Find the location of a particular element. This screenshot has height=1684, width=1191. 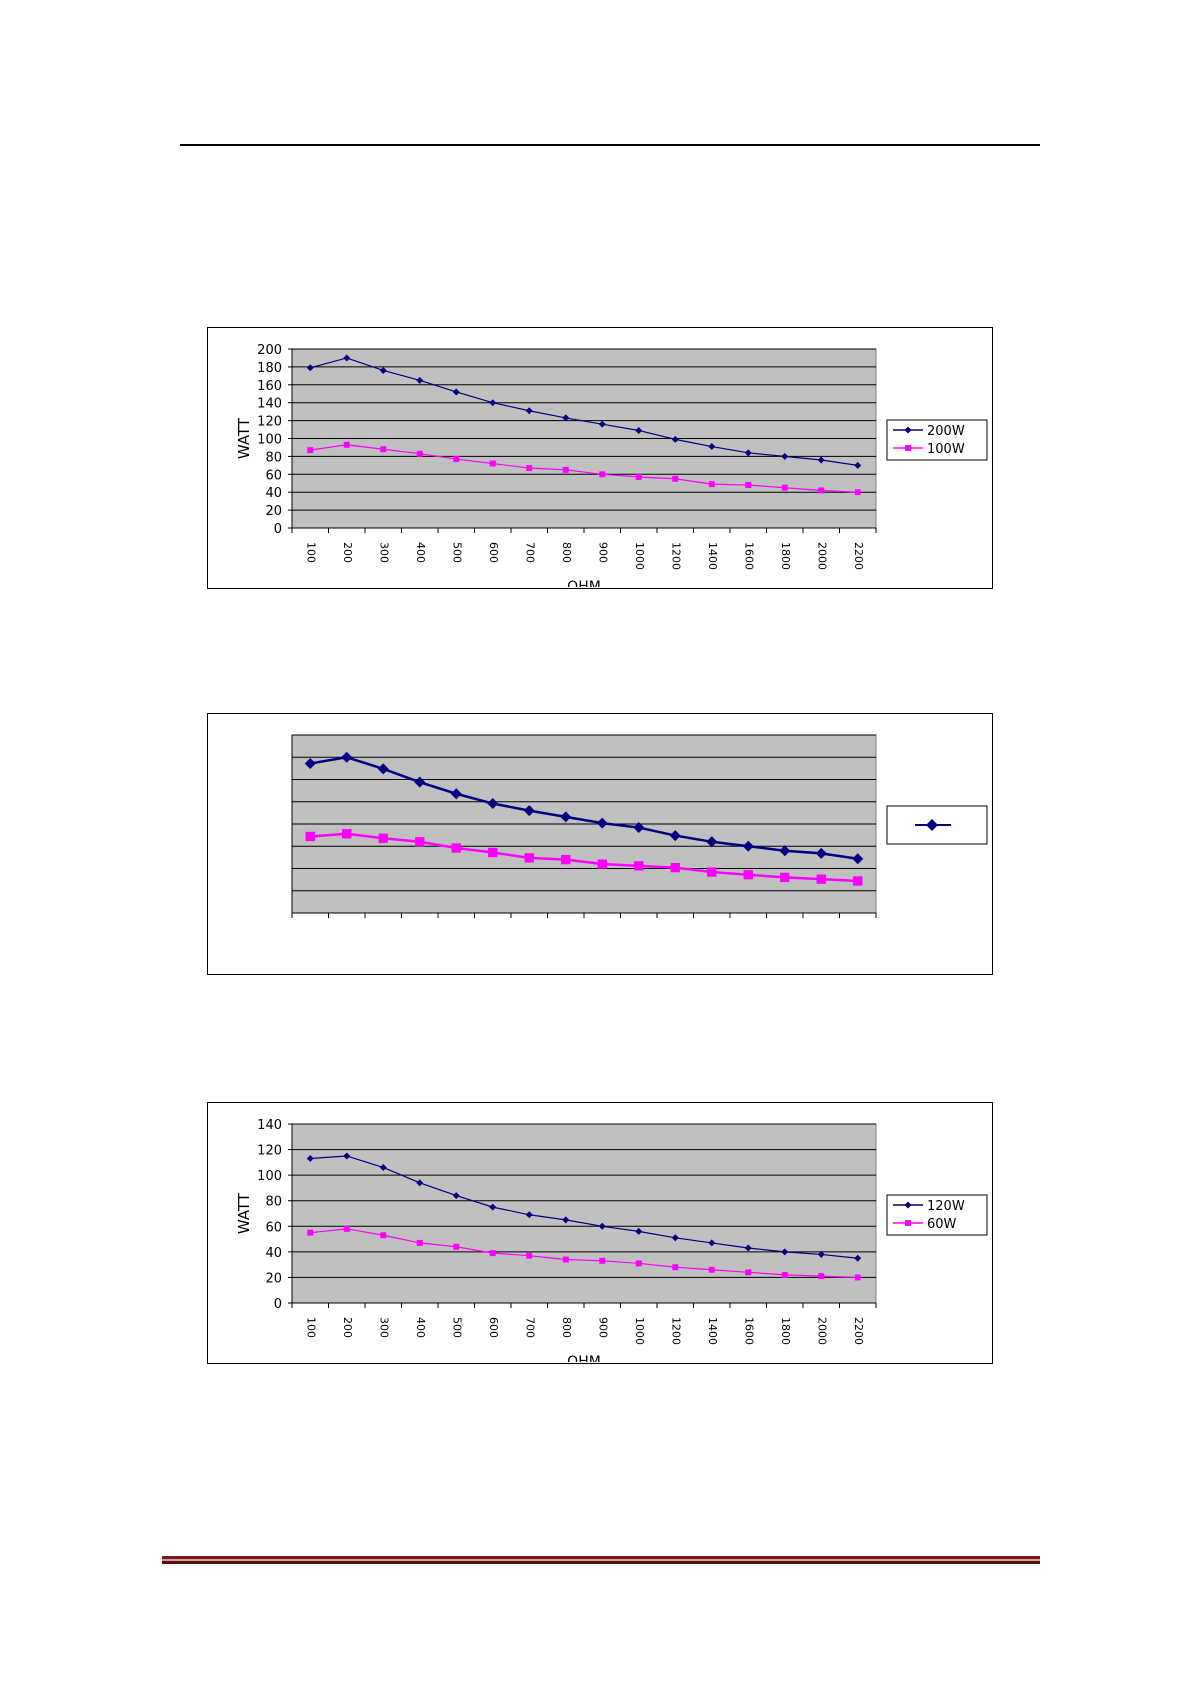

chart-2-series-2-line is located at coordinates (584, 857).